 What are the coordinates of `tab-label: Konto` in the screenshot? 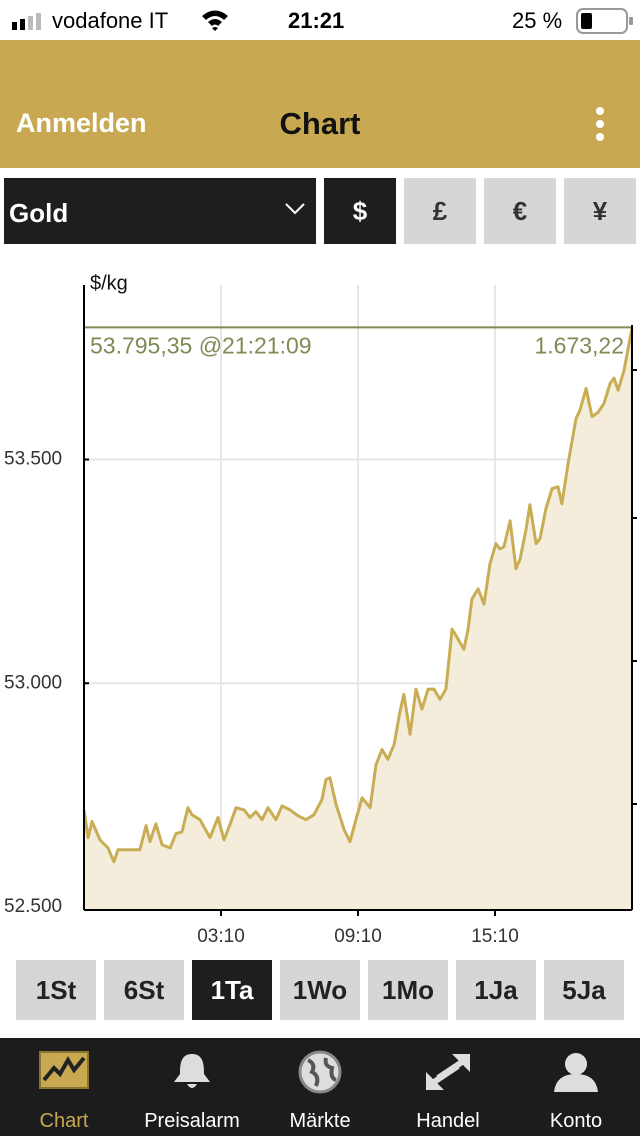 It's located at (576, 1121).